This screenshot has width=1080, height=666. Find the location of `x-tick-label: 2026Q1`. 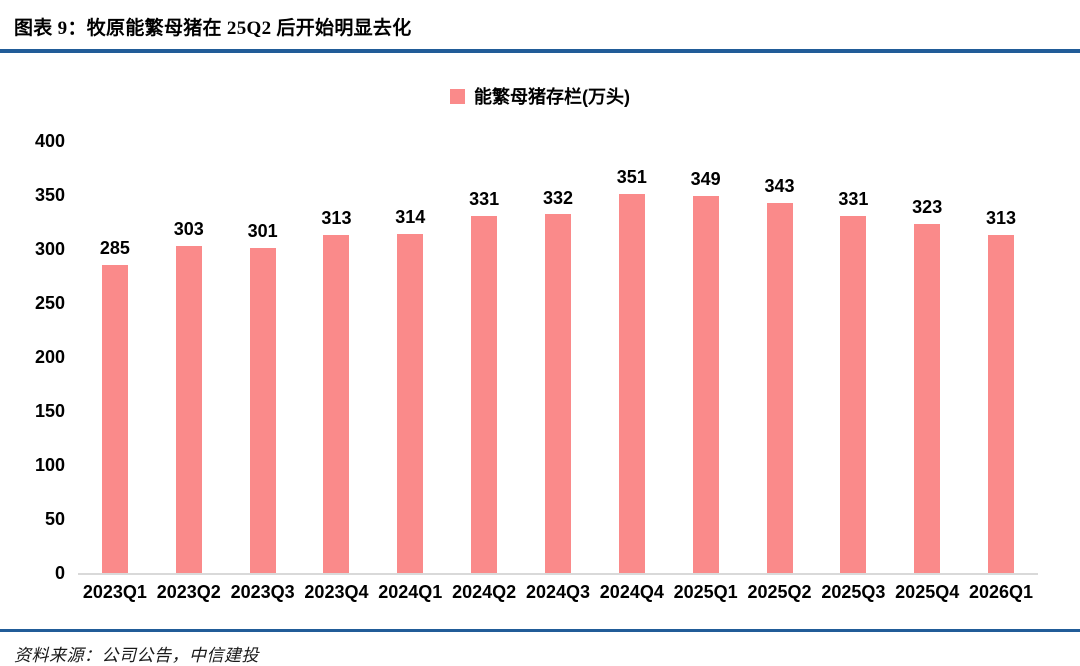

x-tick-label: 2026Q1 is located at coordinates (1001, 592).